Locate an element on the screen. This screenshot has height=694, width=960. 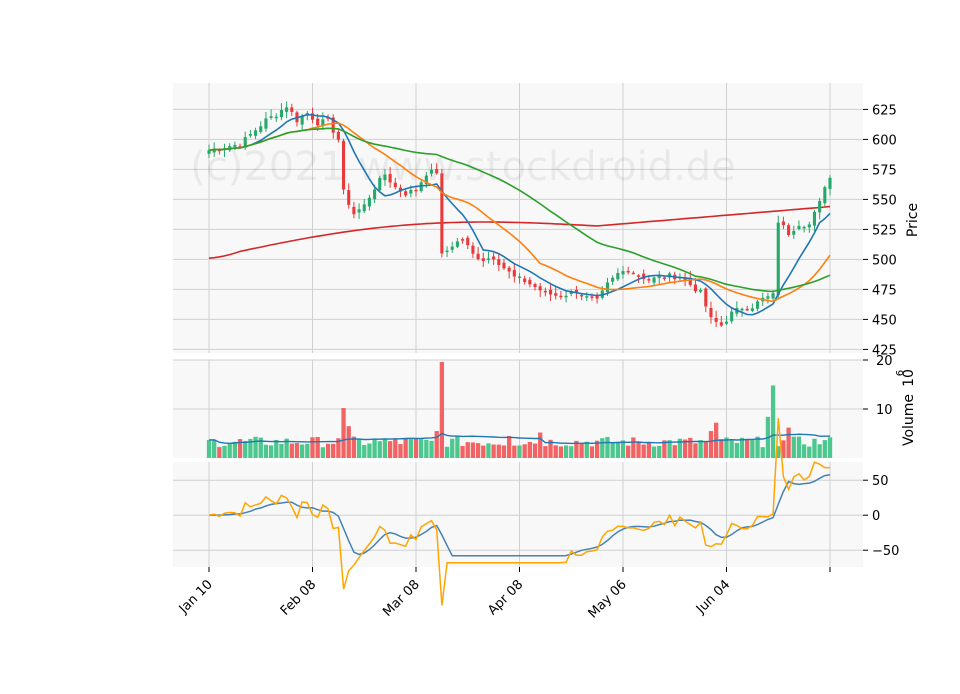
oscillator-tick-label: −50 is located at coordinates (885, 551).